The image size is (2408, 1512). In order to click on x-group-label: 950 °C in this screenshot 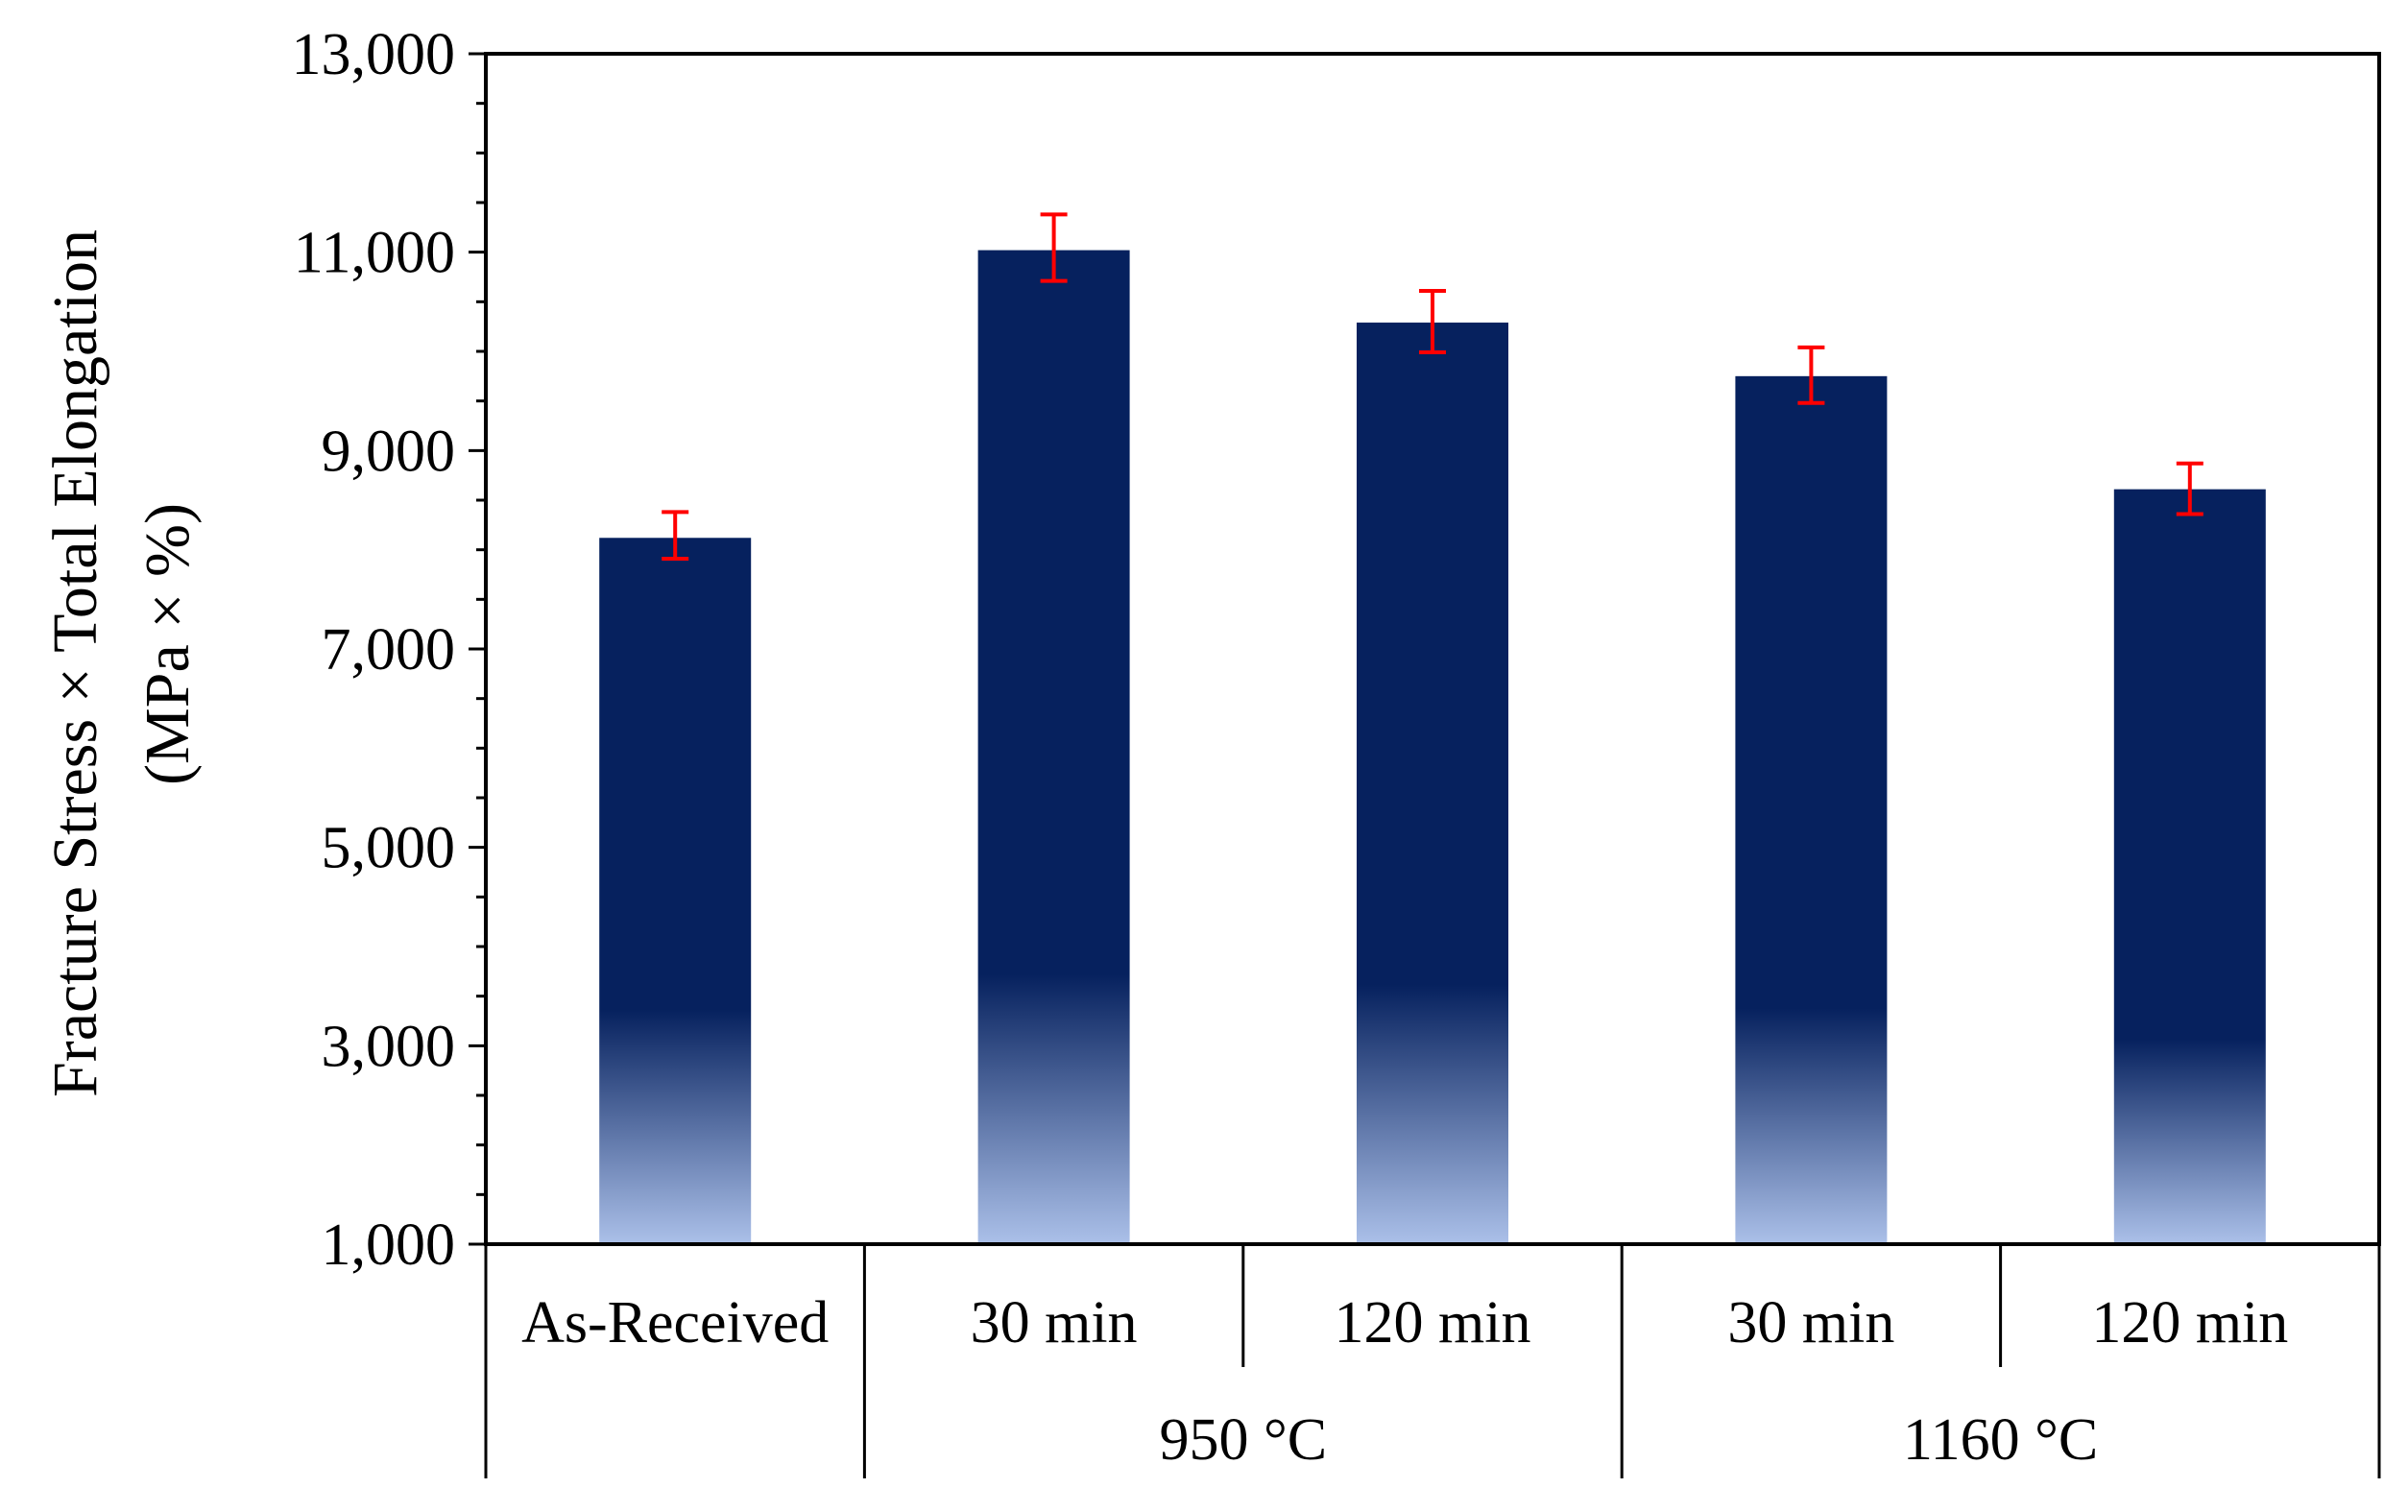, I will do `click(1243, 1440)`.